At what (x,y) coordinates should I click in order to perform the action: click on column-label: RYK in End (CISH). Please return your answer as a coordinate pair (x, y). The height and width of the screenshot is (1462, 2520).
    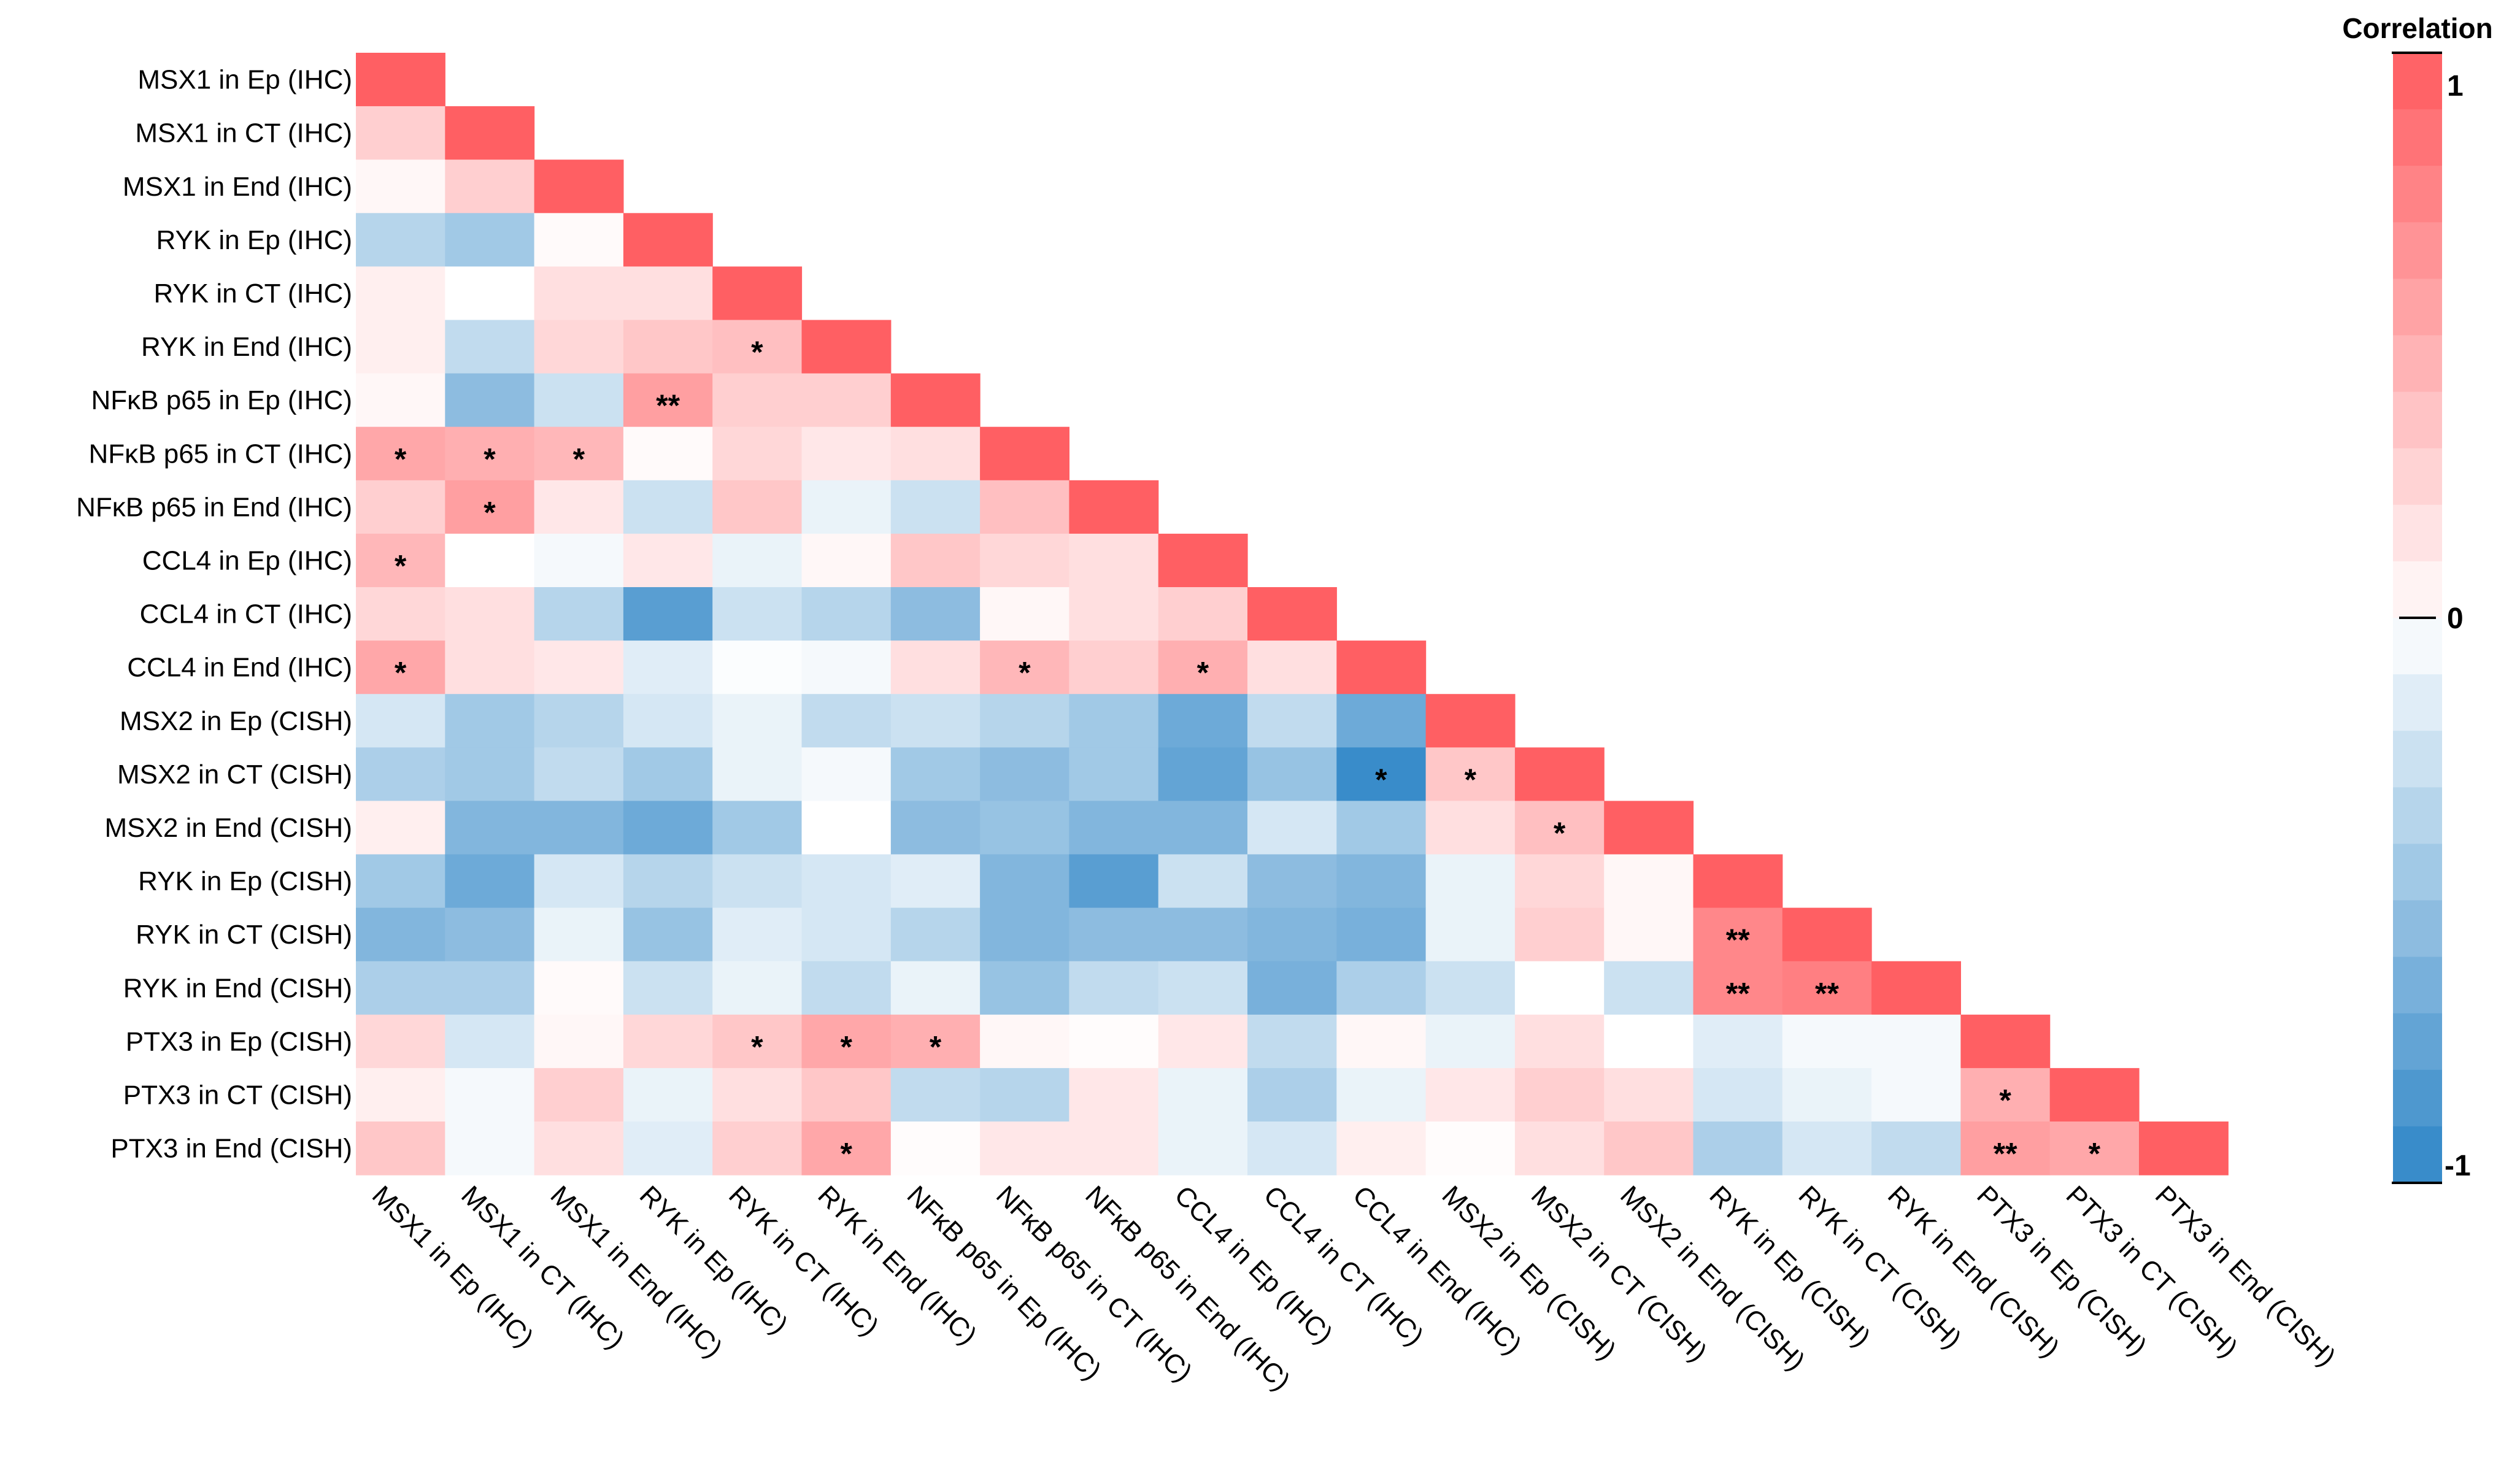
    Looking at the image, I should click on (1974, 1272).